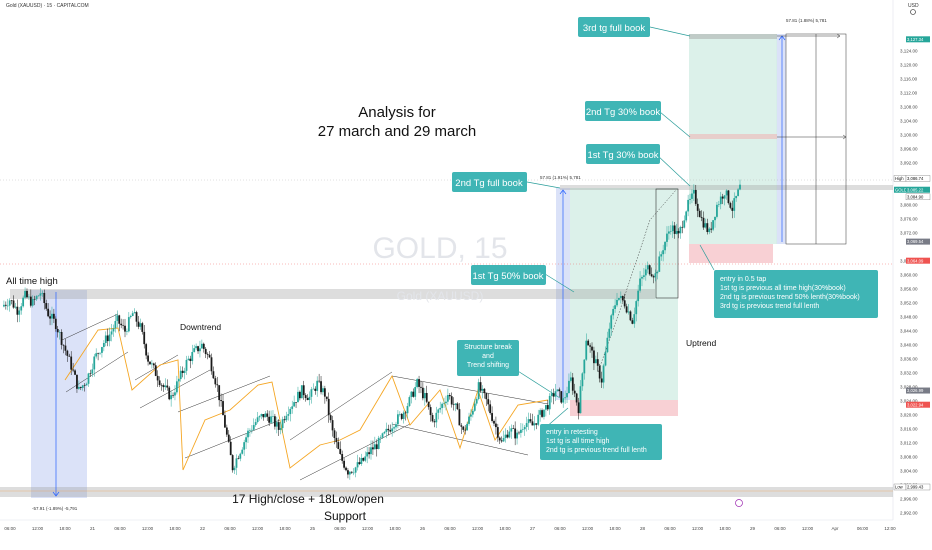 This screenshot has width=932, height=550. I want to click on price-tick-label: 3,020.00, so click(909, 415).